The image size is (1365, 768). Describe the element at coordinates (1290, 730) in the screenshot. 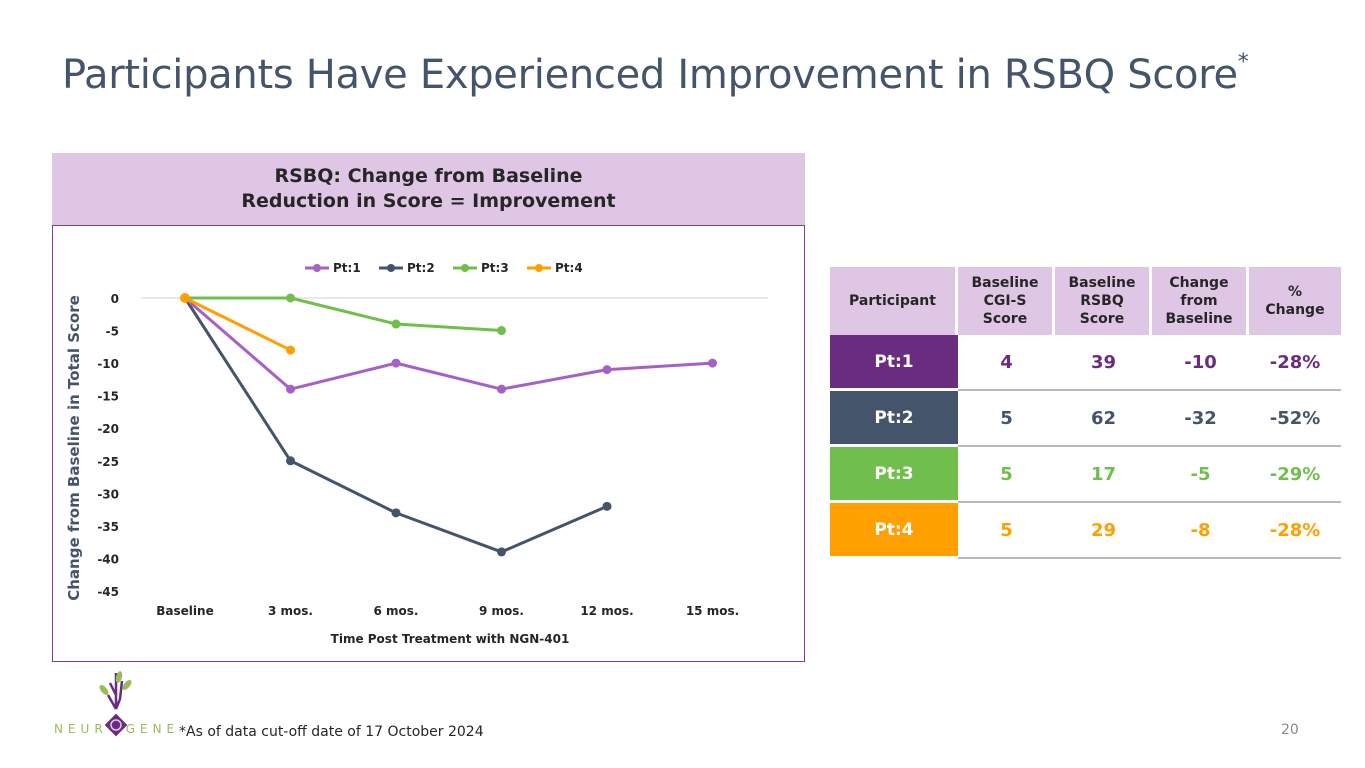

I see `page-number: 20` at that location.